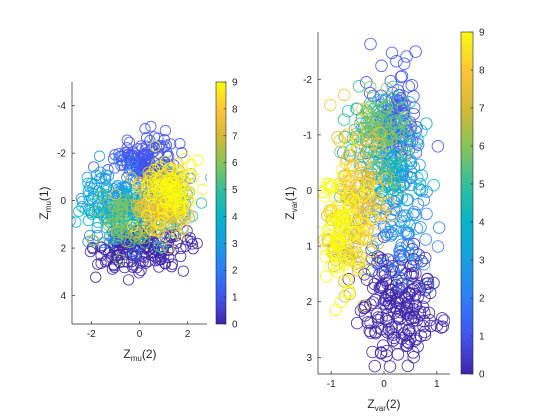 The image size is (560, 420). What do you see at coordinates (309, 247) in the screenshot?
I see `y-tick-label: 1` at bounding box center [309, 247].